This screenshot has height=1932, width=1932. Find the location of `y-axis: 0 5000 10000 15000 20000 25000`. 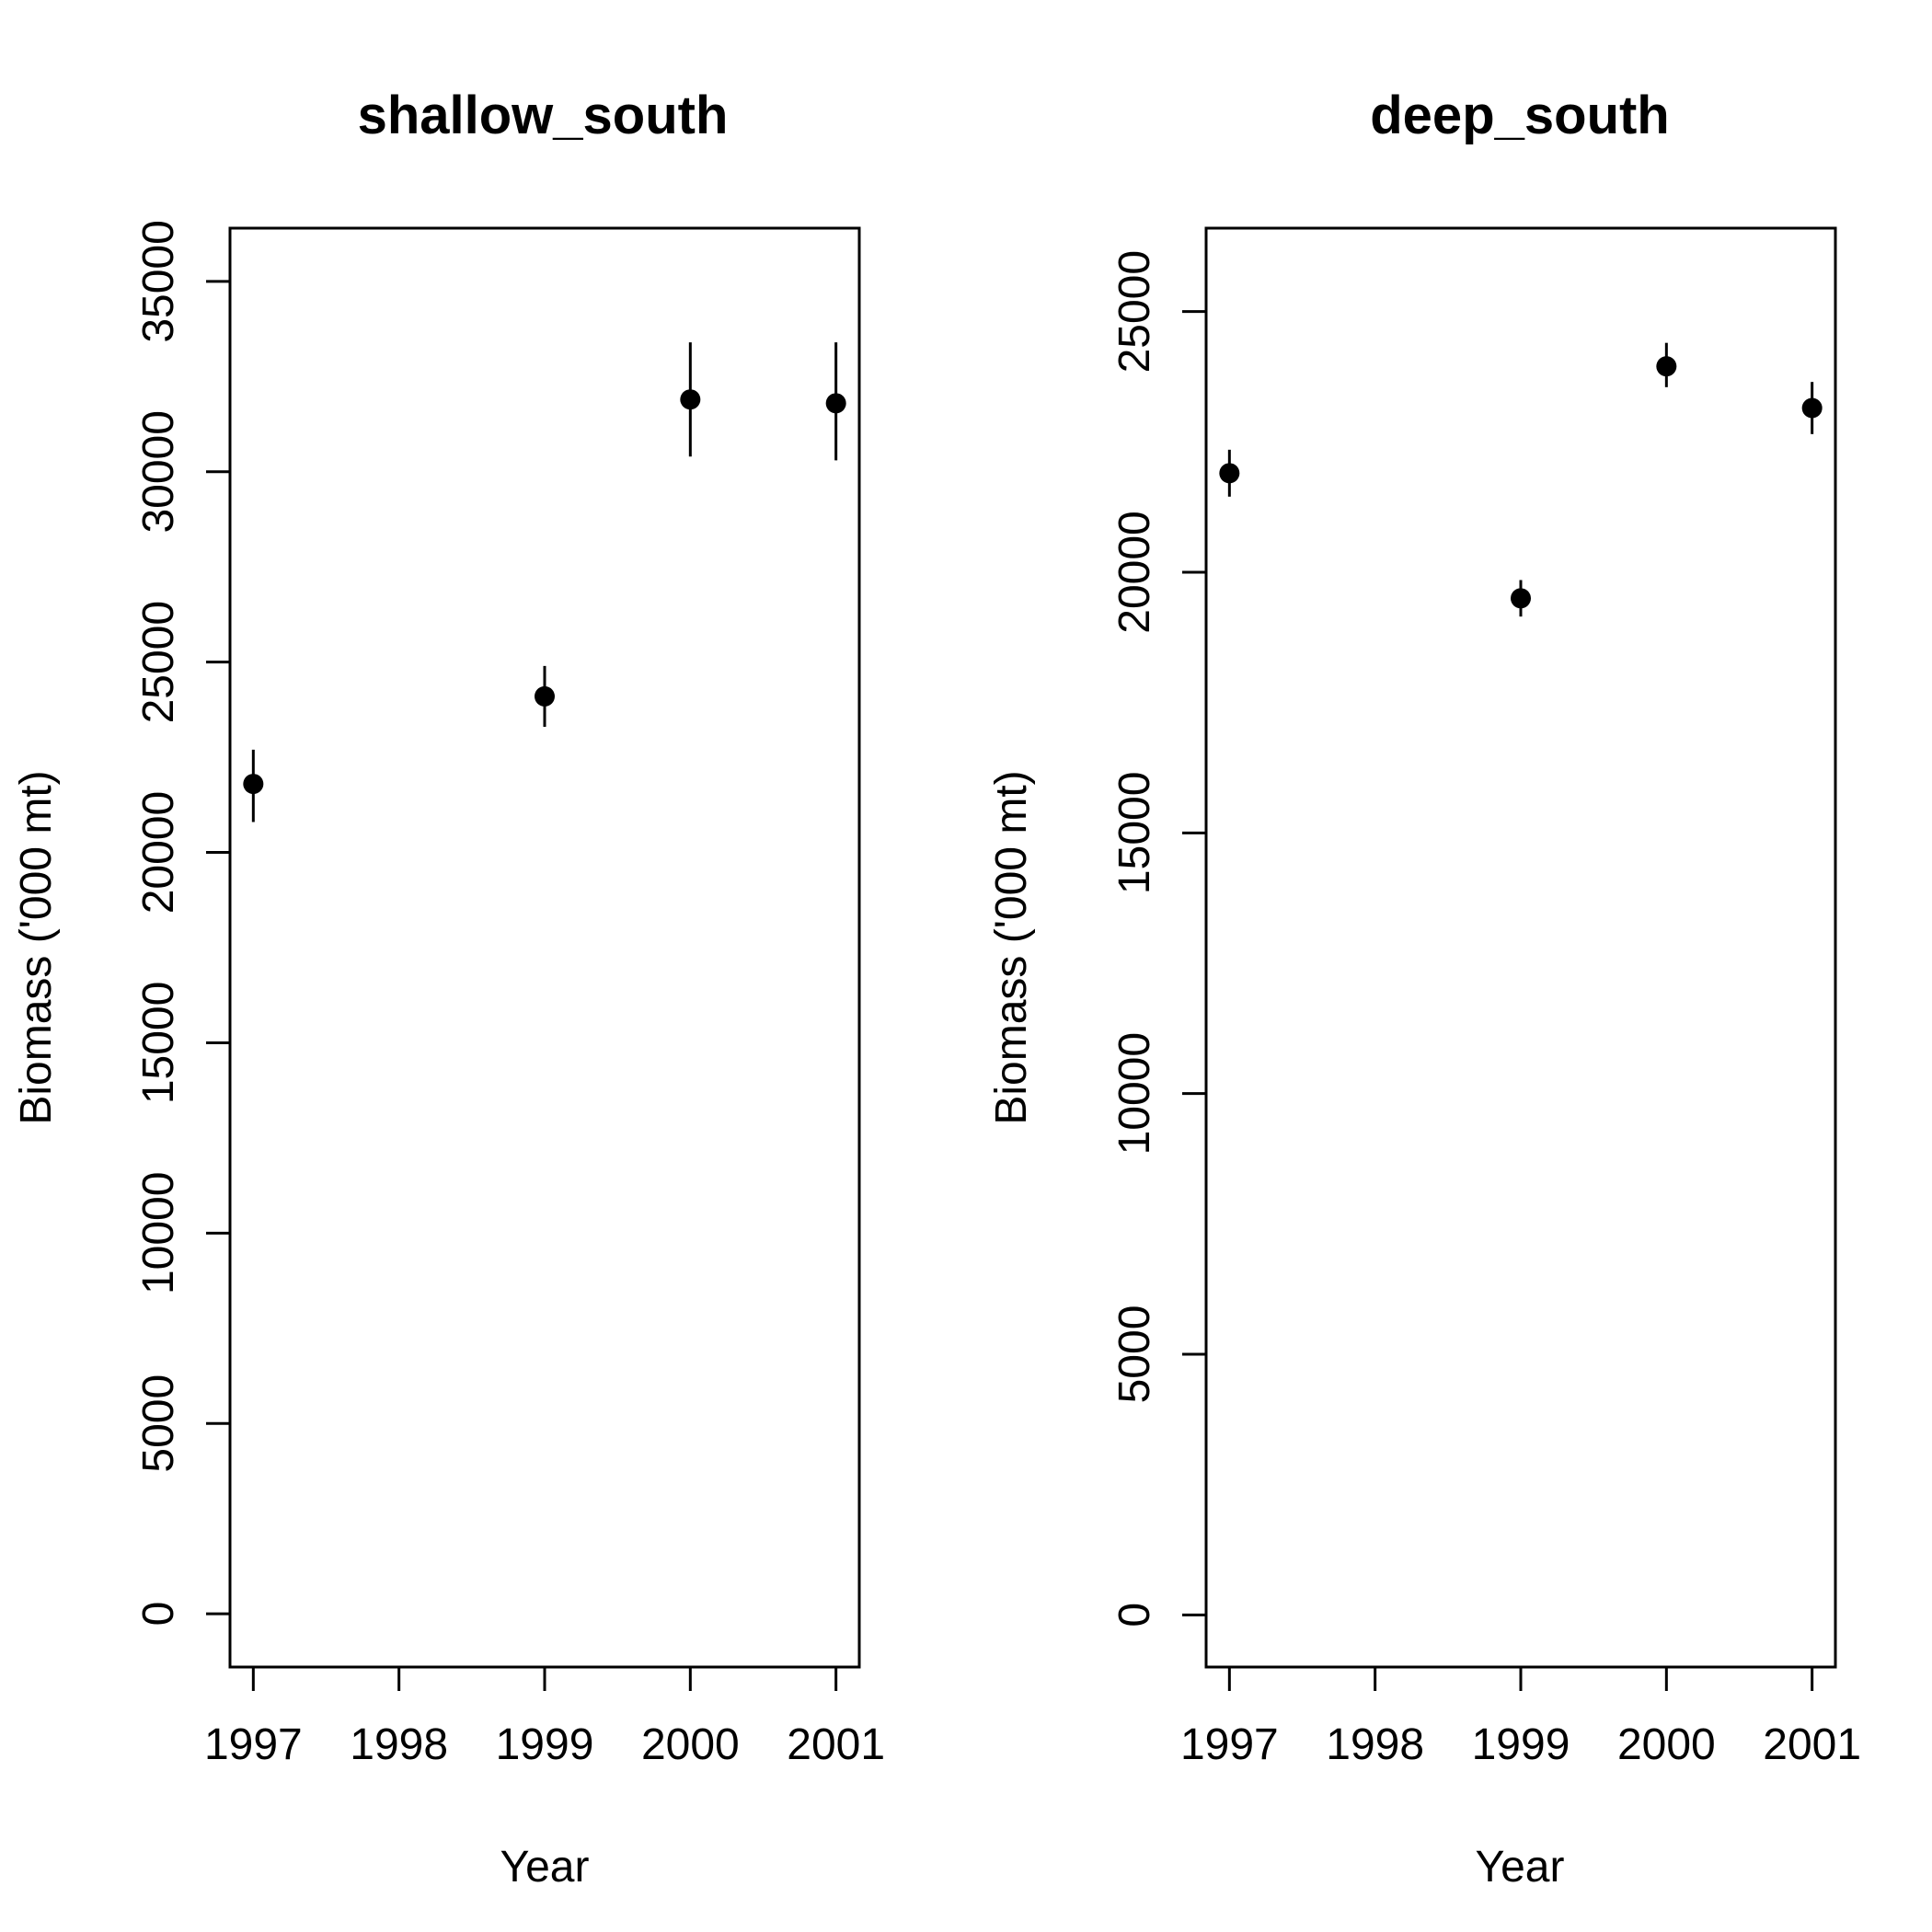

y-axis: 0 5000 10000 15000 20000 25000 is located at coordinates (1158, 938).